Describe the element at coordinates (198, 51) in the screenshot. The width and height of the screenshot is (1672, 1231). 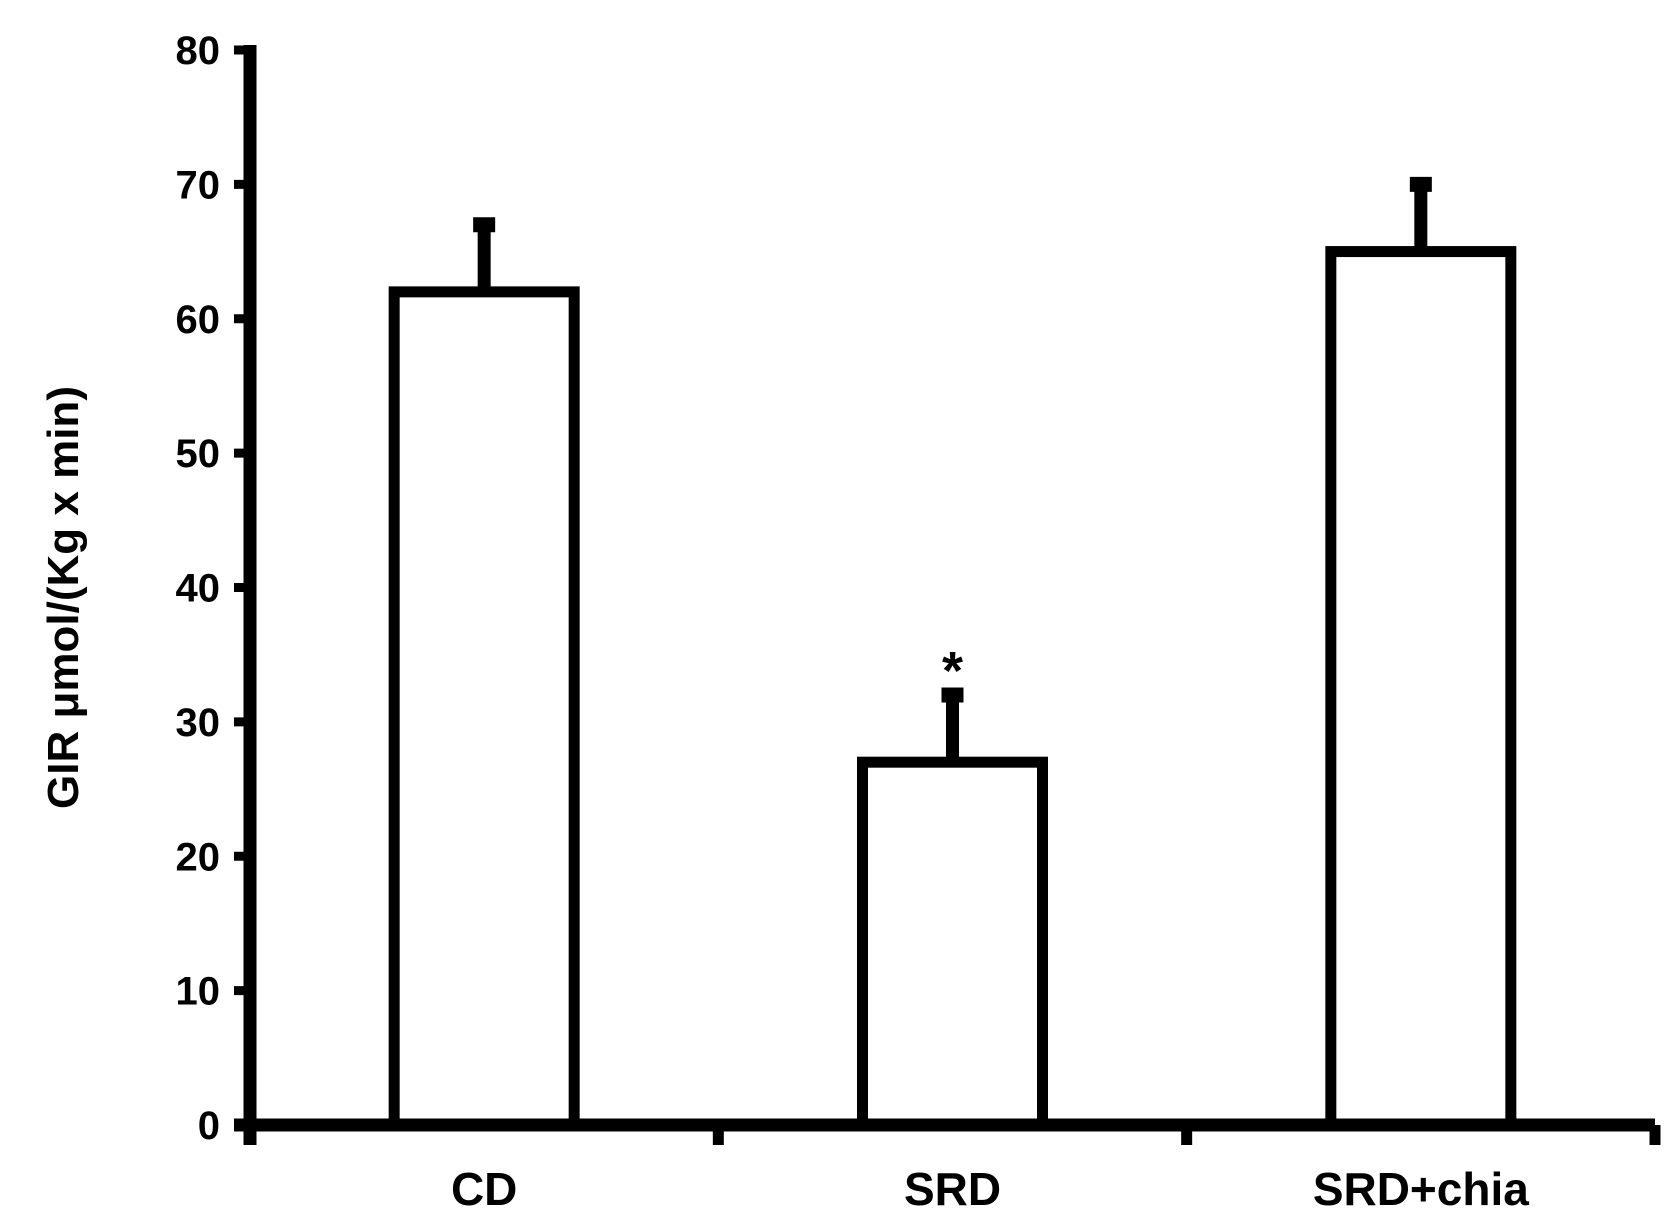
I see `y-tick-label-80: 80` at that location.